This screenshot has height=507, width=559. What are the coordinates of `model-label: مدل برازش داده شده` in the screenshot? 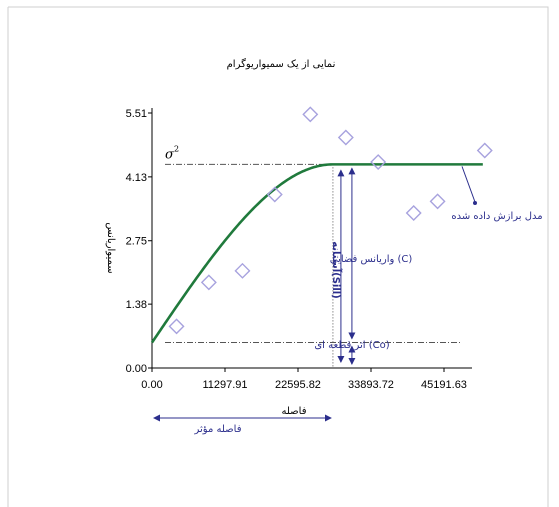 It's located at (496, 216).